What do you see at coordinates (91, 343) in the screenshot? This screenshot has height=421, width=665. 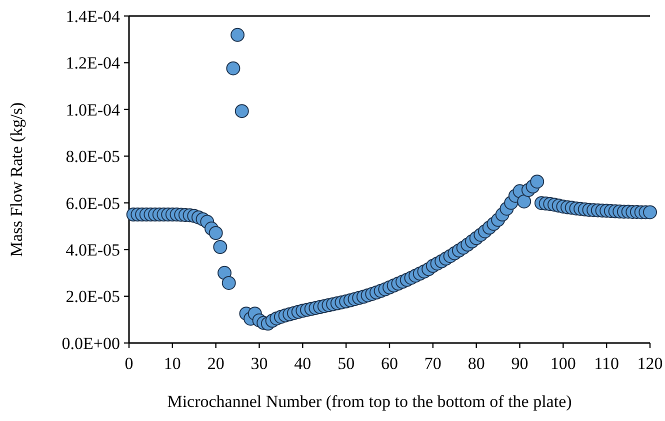 I see `y-tick-label: 0.0E+00` at bounding box center [91, 343].